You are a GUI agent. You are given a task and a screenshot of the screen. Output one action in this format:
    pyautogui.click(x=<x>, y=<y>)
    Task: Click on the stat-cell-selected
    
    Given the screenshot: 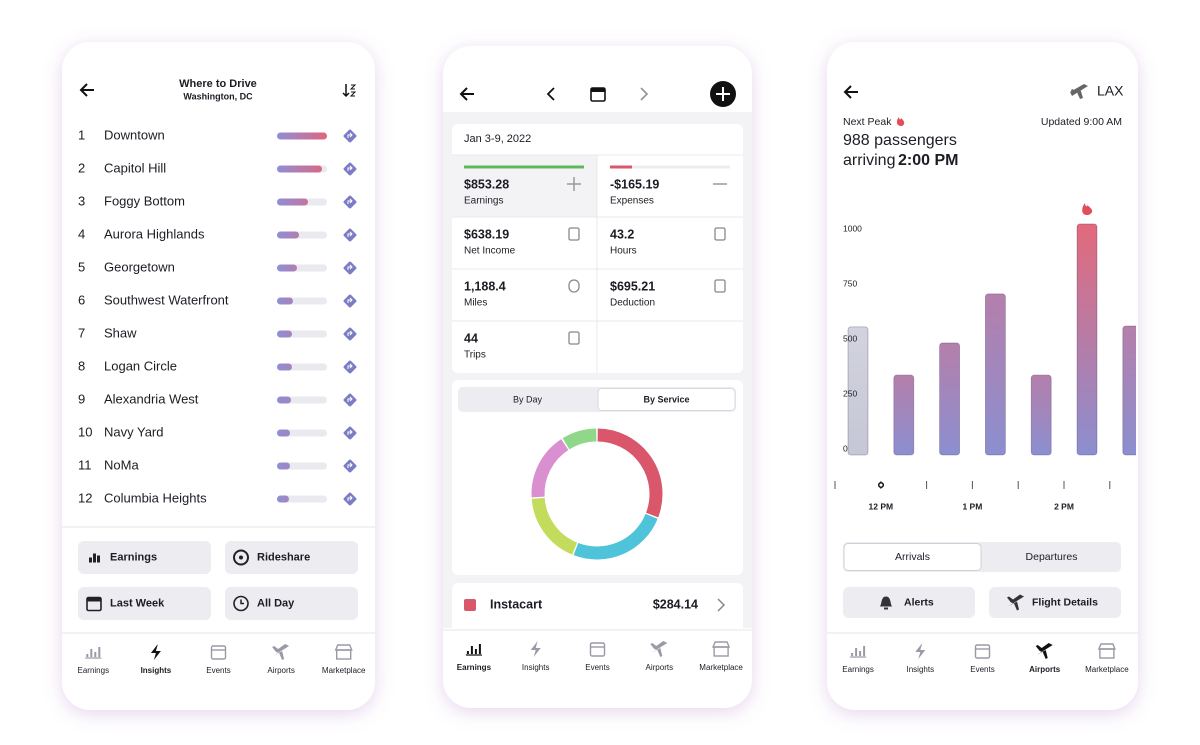 What is the action you would take?
    pyautogui.click(x=524, y=186)
    